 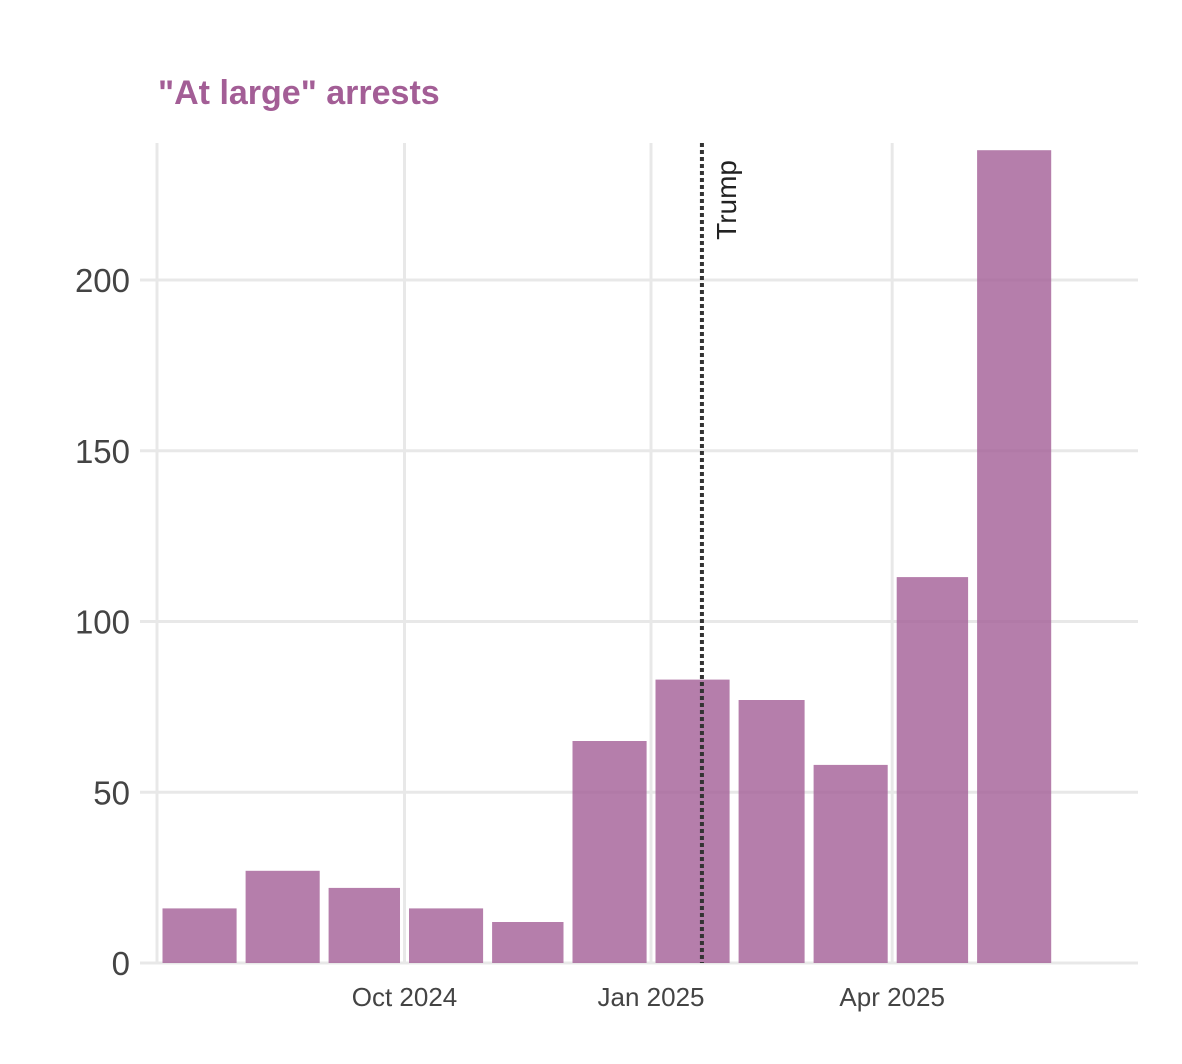 I want to click on chart-title: "At large" arrests, so click(x=299, y=93).